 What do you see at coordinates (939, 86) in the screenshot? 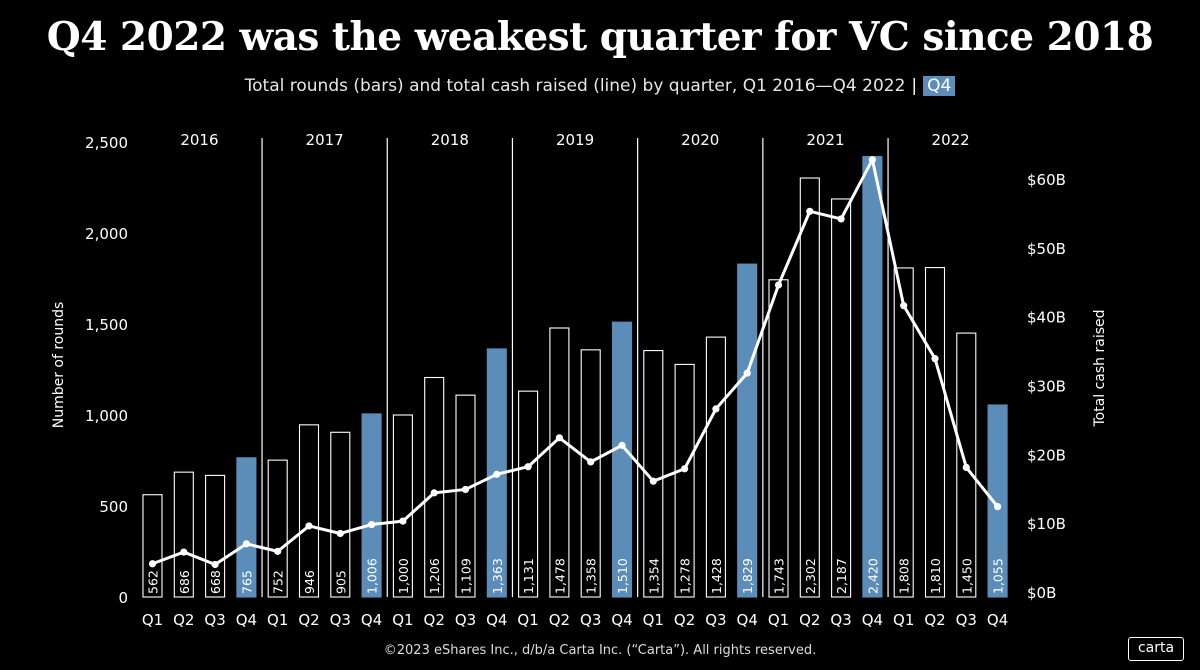
I see `q4-legend-tag: Q4` at bounding box center [939, 86].